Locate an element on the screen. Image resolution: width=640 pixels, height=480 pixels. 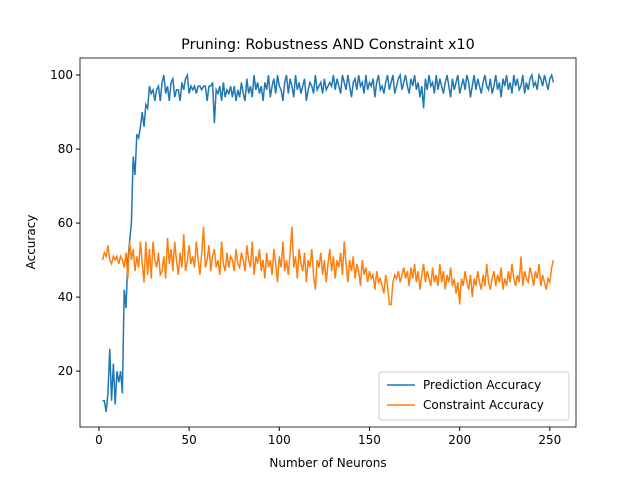
legend-box is located at coordinates (474, 396).